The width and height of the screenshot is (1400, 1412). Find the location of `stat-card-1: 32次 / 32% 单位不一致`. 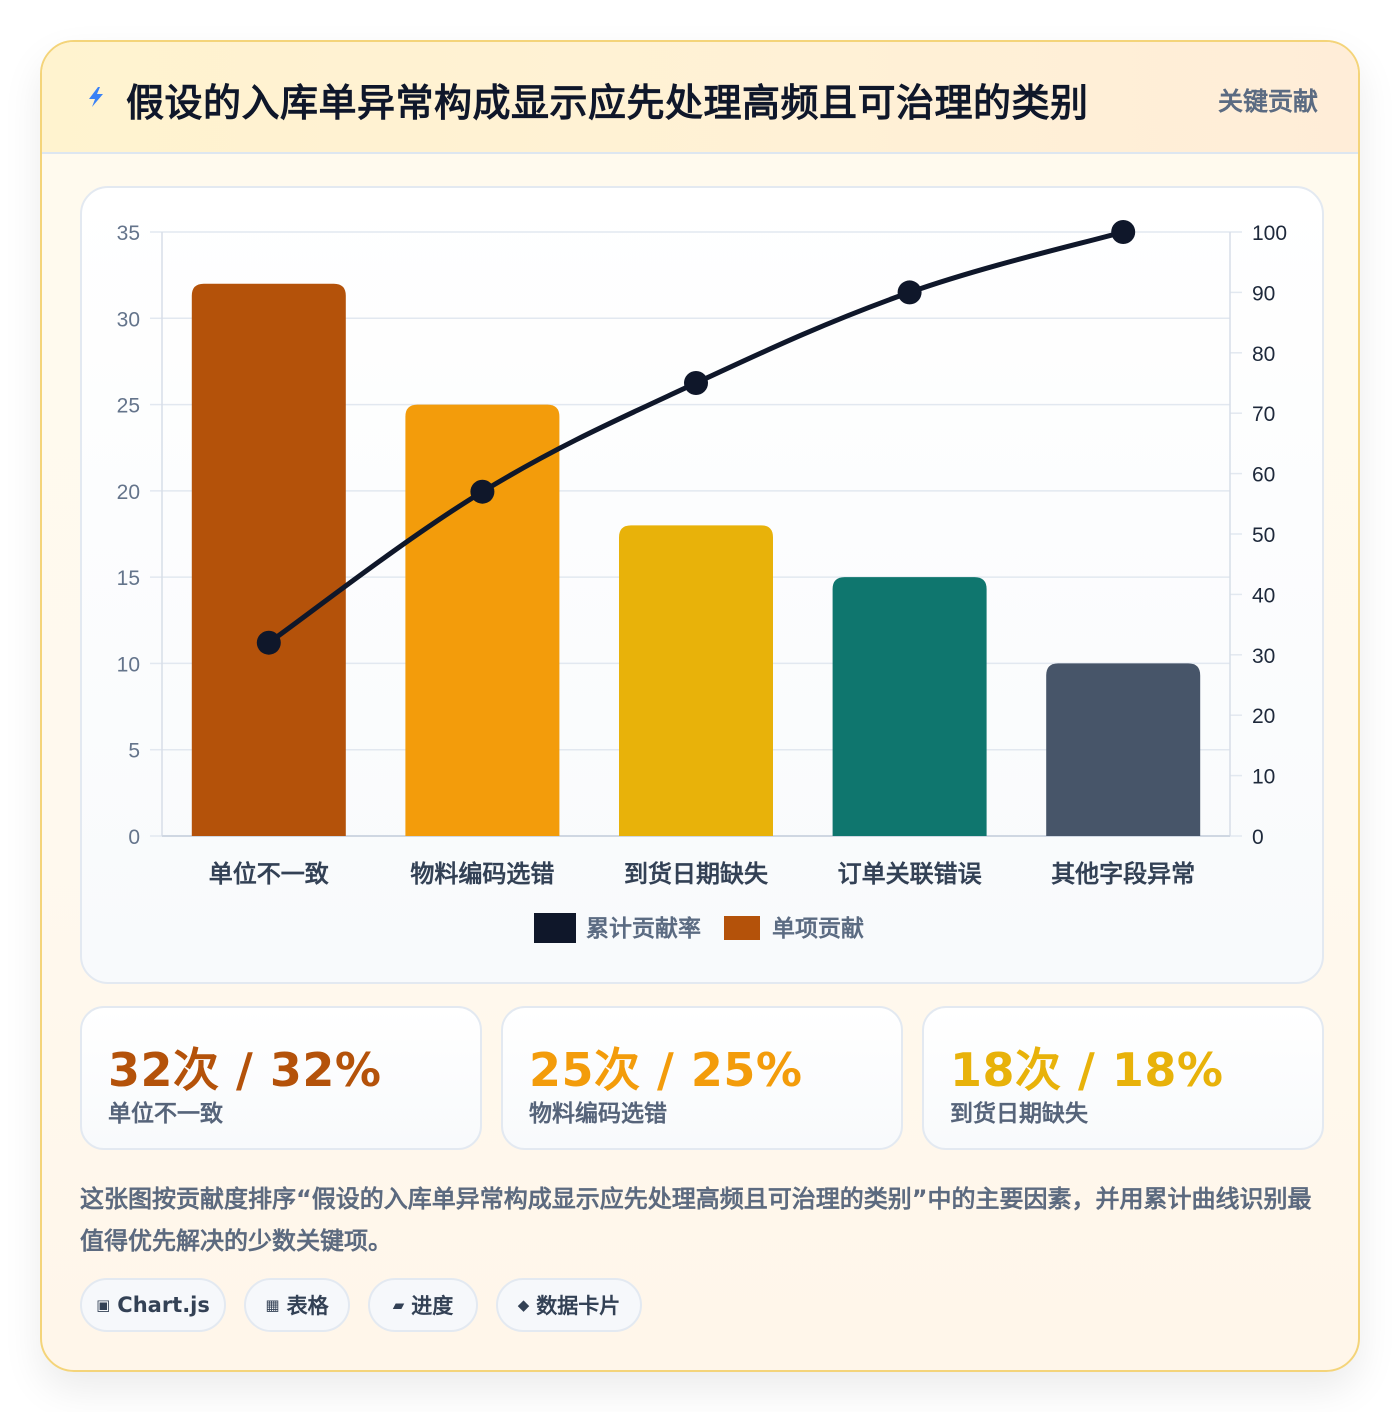

stat-card-1: 32次 / 32% 单位不一致 is located at coordinates (281, 1078).